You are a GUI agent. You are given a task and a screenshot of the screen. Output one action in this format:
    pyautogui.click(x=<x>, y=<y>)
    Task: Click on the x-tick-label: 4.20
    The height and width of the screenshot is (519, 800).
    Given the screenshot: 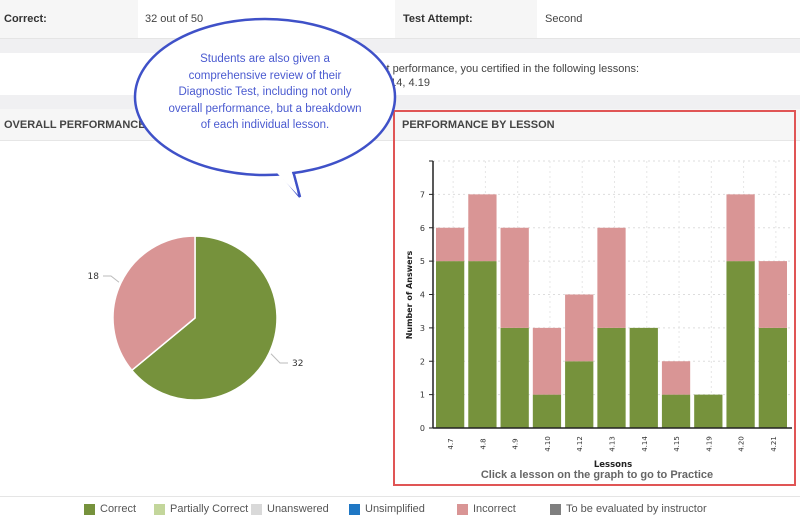 What is the action you would take?
    pyautogui.click(x=742, y=444)
    